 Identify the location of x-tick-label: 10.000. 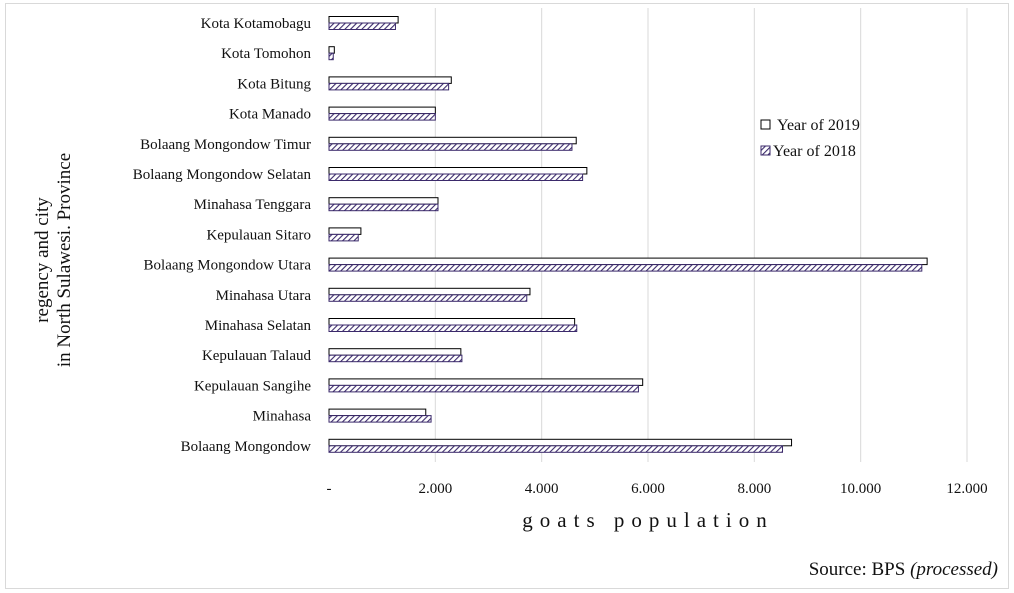
(860, 489).